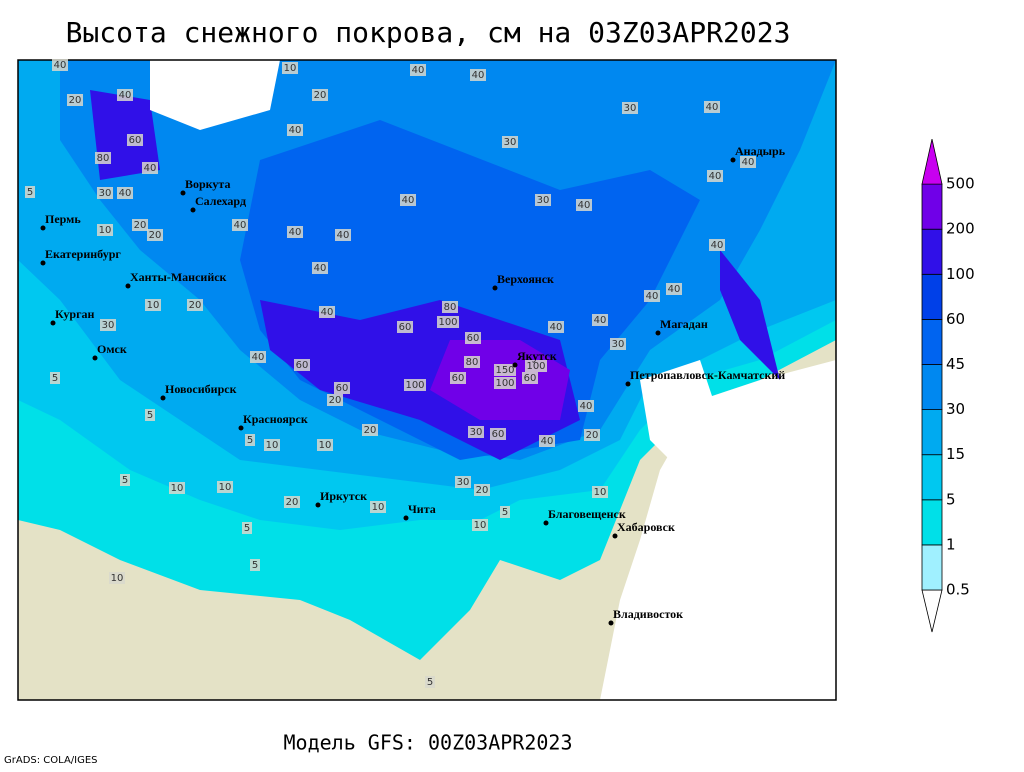  I want to click on city-label: Владивосток, so click(648, 614).